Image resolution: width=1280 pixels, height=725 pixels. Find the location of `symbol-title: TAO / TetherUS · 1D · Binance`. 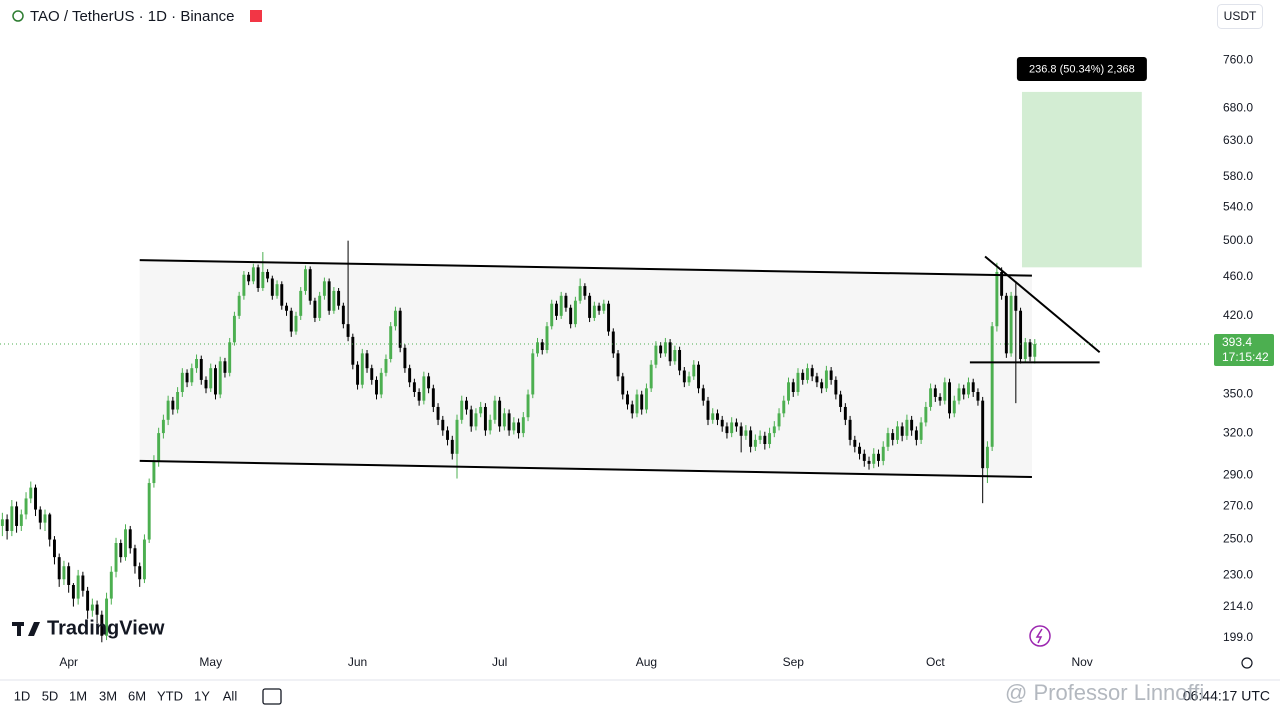

symbol-title: TAO / TetherUS · 1D · Binance is located at coordinates (132, 16).